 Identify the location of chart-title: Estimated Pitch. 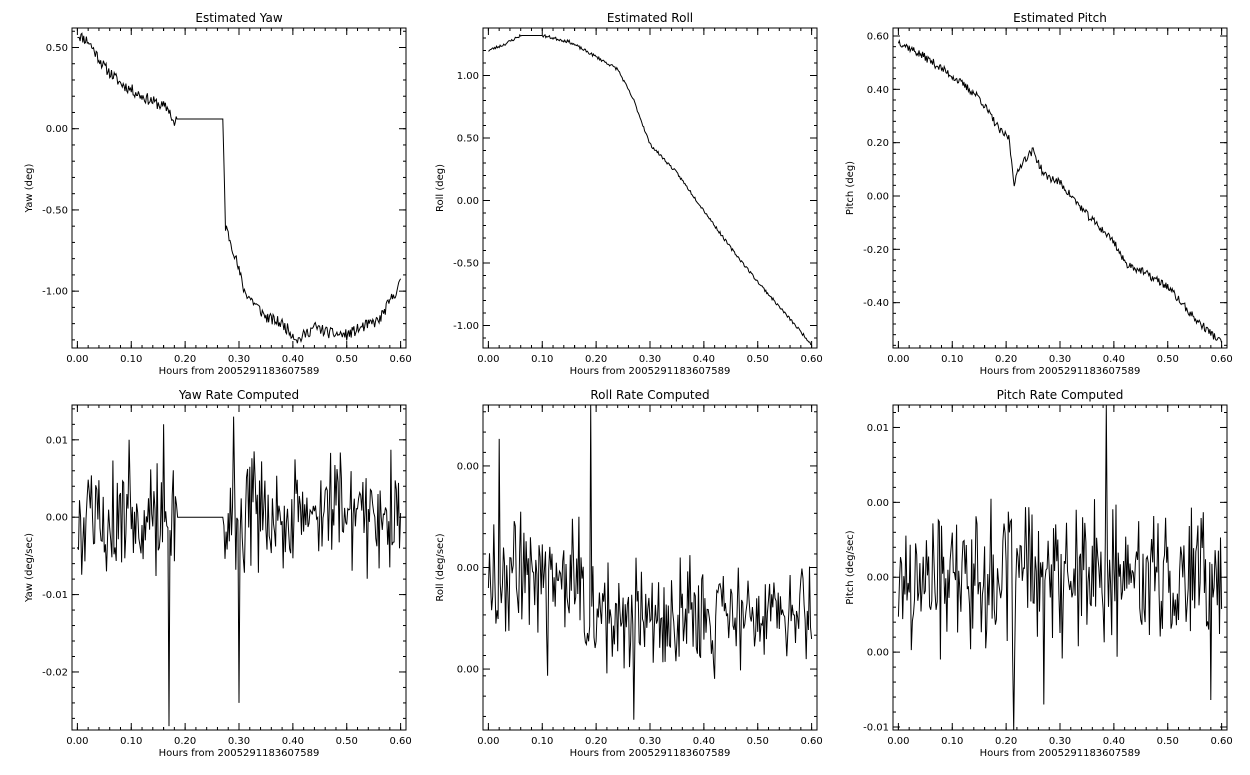
(1060, 18).